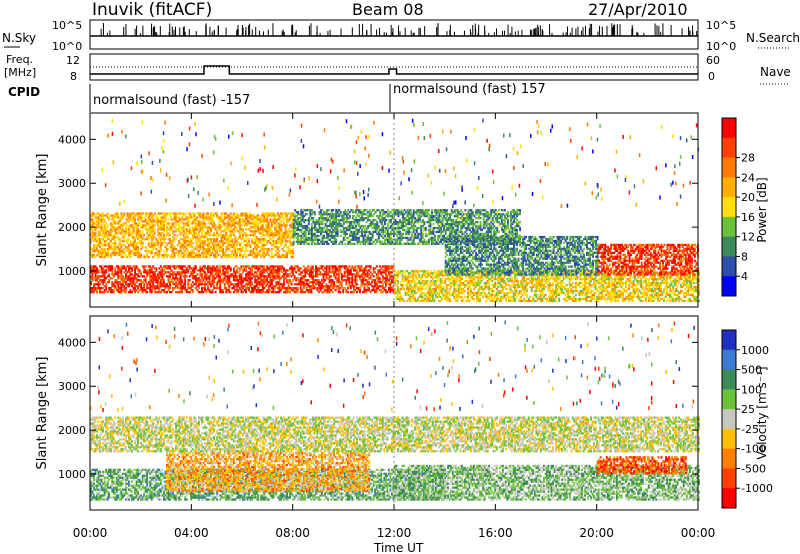 This screenshot has height=554, width=800. I want to click on freq-panel: Freq. [MHz] 12 8 60 0 Nave, so click(397, 68).